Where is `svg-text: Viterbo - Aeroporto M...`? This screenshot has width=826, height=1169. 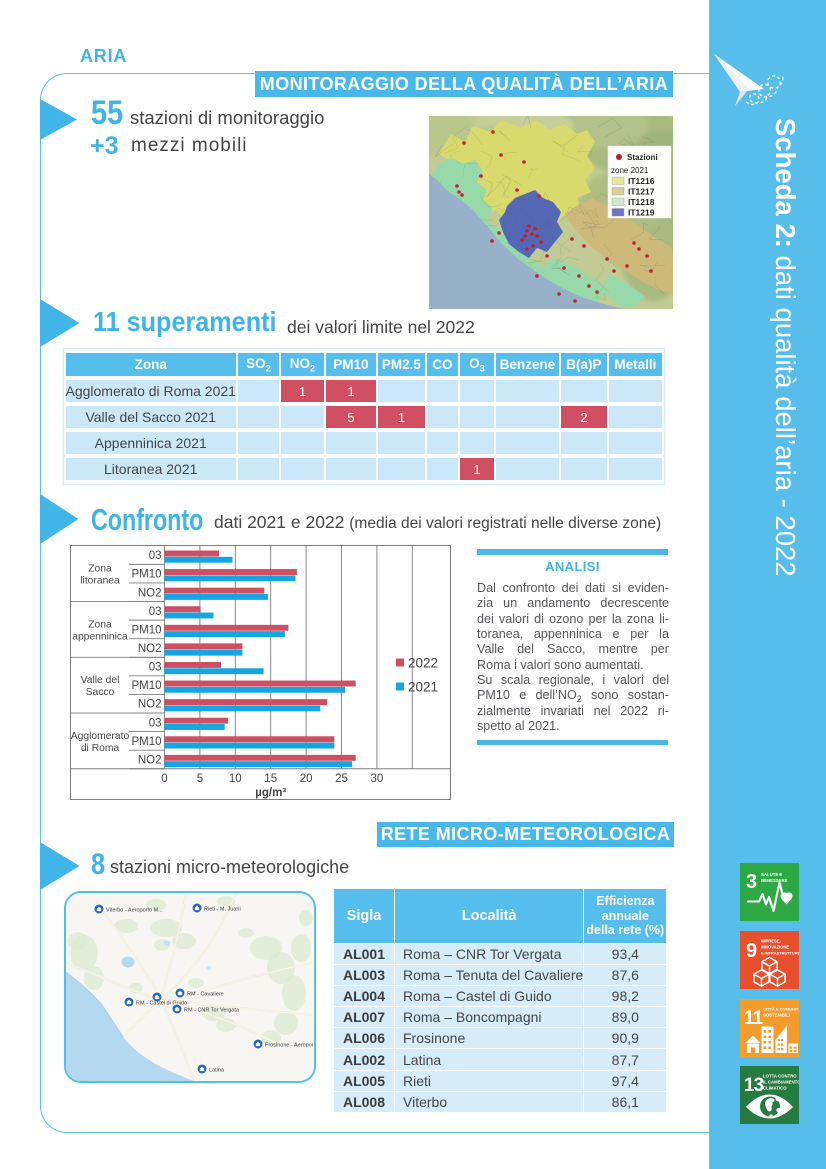 svg-text: Viterbo - Aeroporto M... is located at coordinates (134, 911).